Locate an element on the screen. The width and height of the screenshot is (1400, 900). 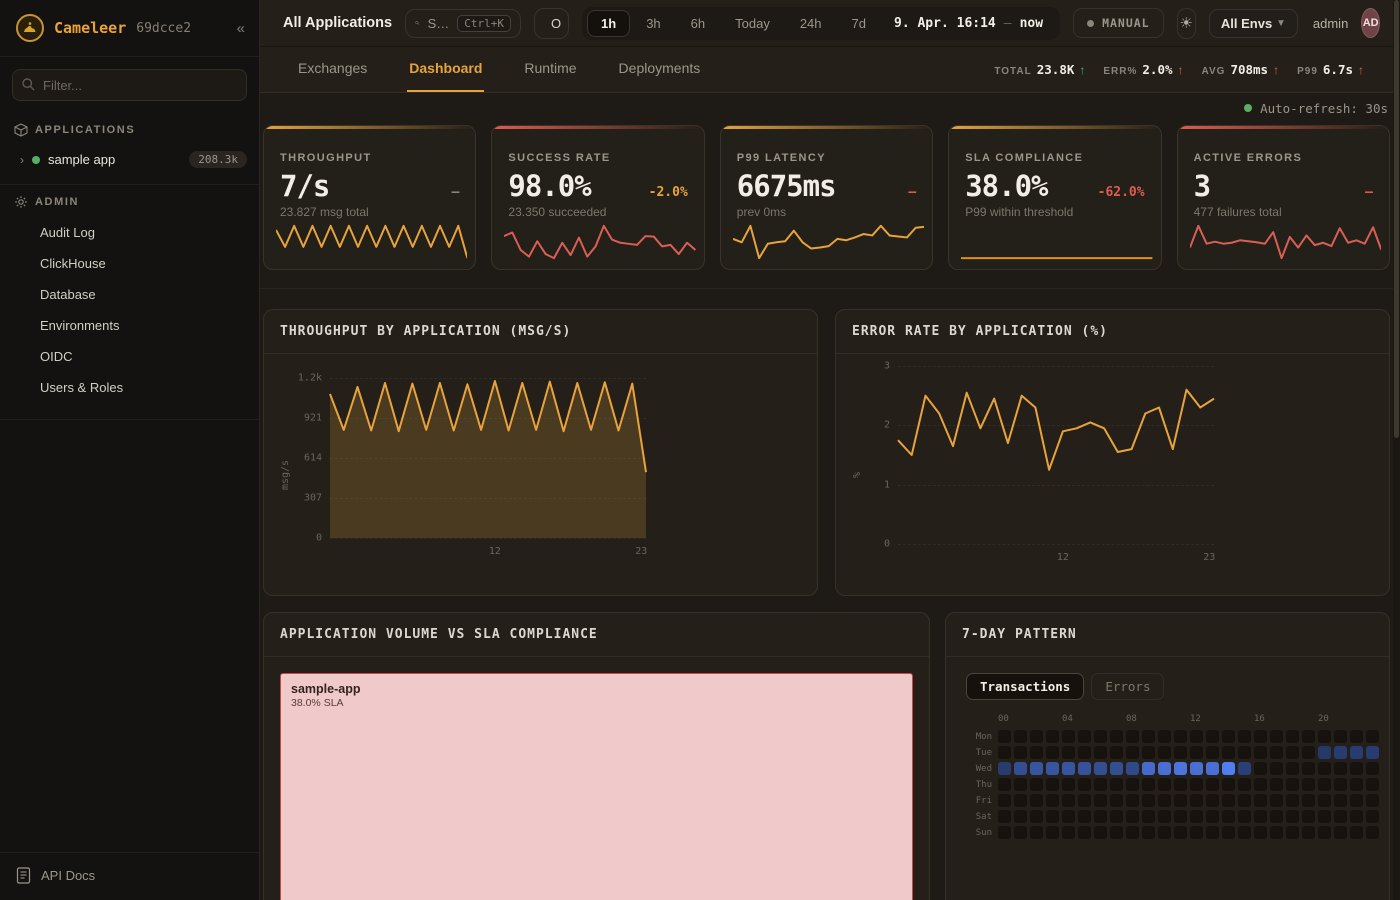
sidebar-item-users-roles: Users & Roles is located at coordinates (82, 387).